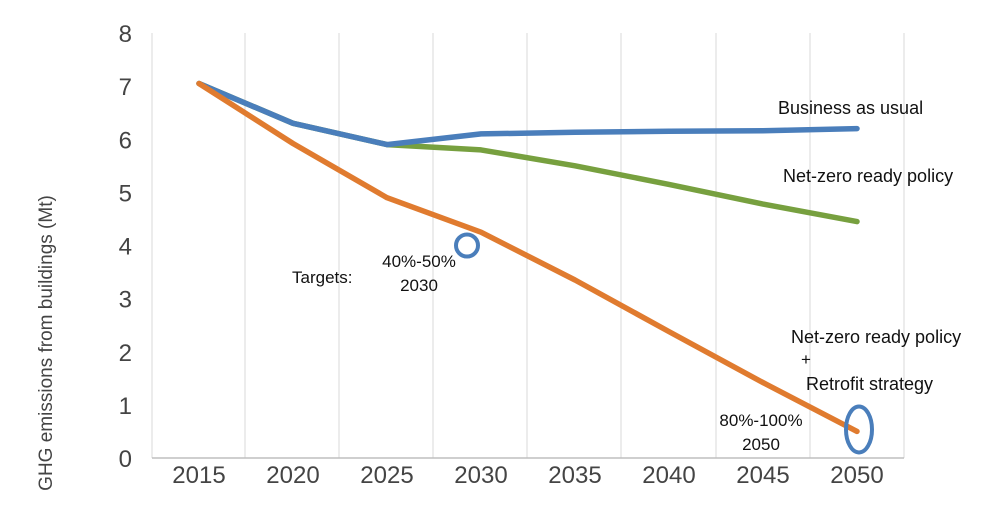 This screenshot has height=518, width=992. Describe the element at coordinates (528, 114) in the screenshot. I see `line-business-as-usual` at that location.